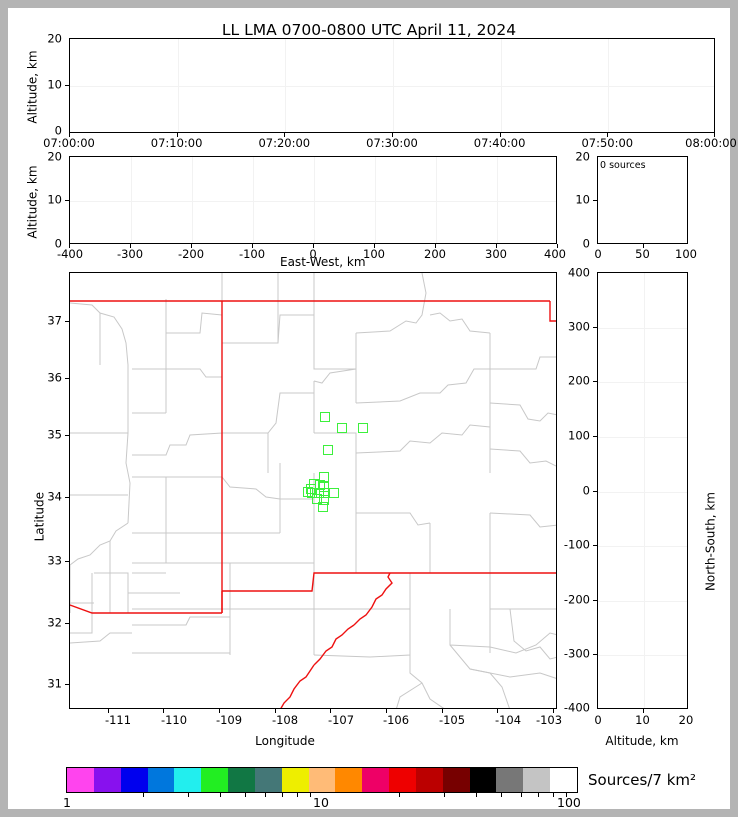 Image resolution: width=738 pixels, height=817 pixels. I want to click on xtick-label: 50, so click(642, 254).